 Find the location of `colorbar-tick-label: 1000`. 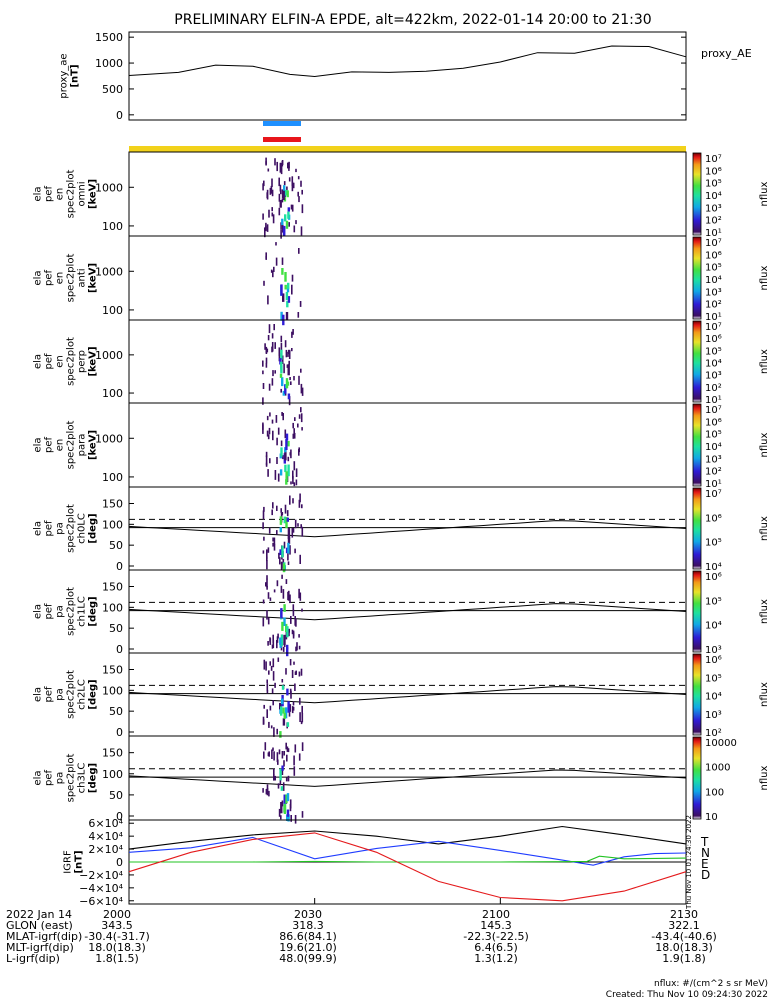

colorbar-tick-label: 1000 is located at coordinates (717, 768).